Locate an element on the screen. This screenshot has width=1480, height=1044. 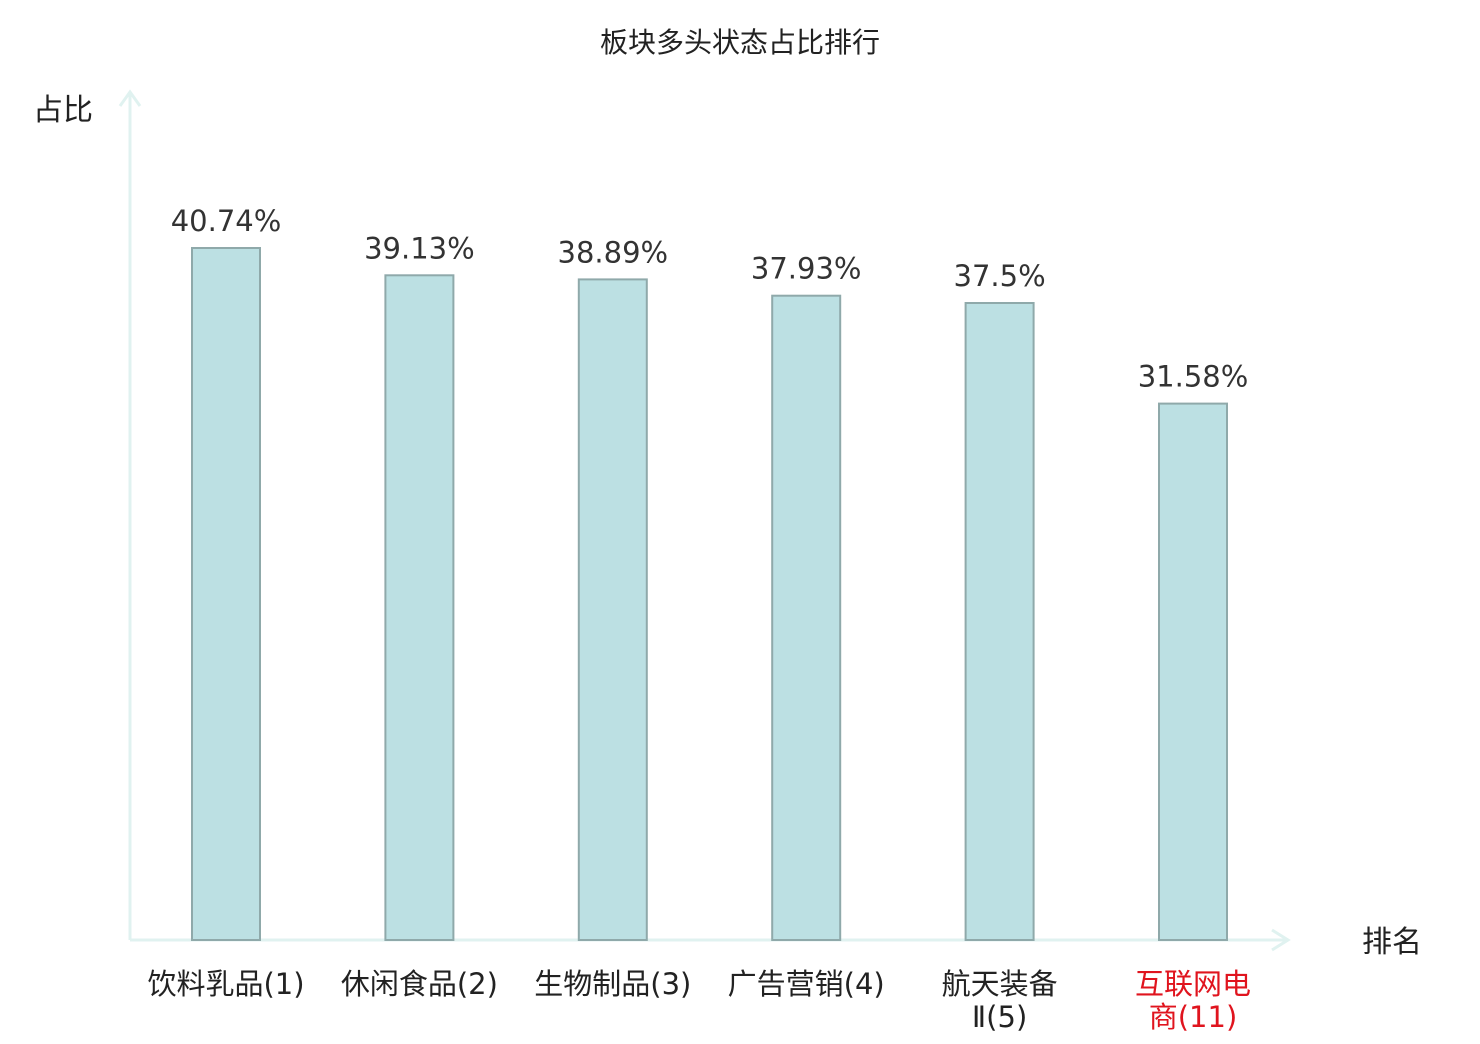
value-label-3: 38.89% is located at coordinates (613, 252).